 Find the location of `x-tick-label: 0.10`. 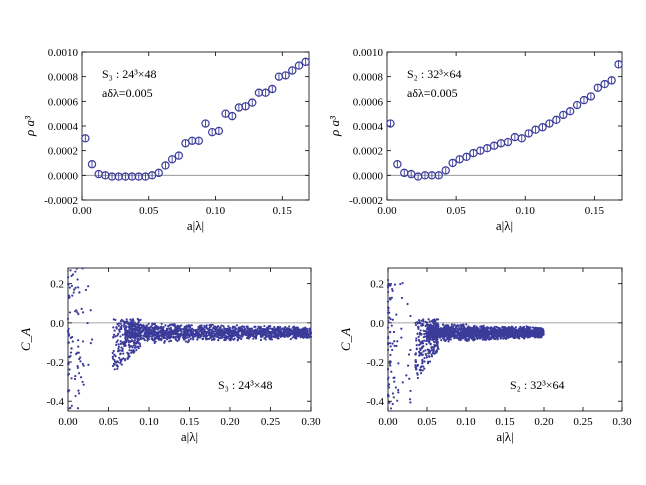

x-tick-label: 0.10 is located at coordinates (216, 211).